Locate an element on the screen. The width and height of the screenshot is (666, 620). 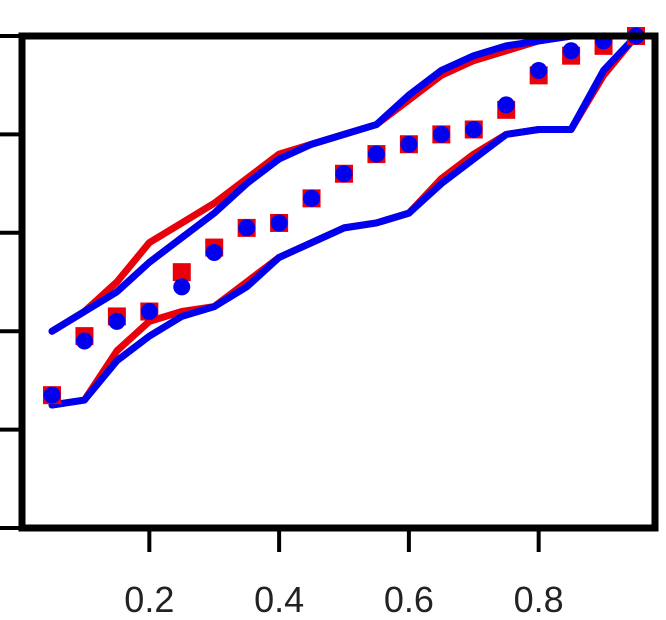
x-axis-ticks is located at coordinates (344, 540).